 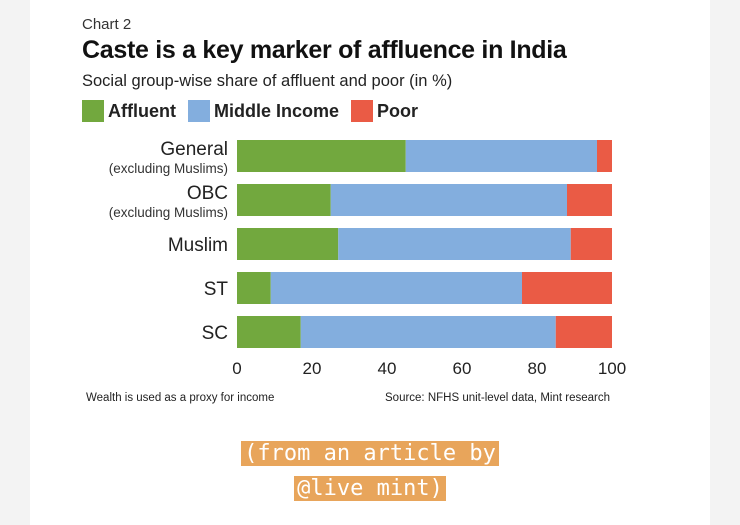 I want to click on credit-line-2-text: @live mint), so click(x=370, y=488).